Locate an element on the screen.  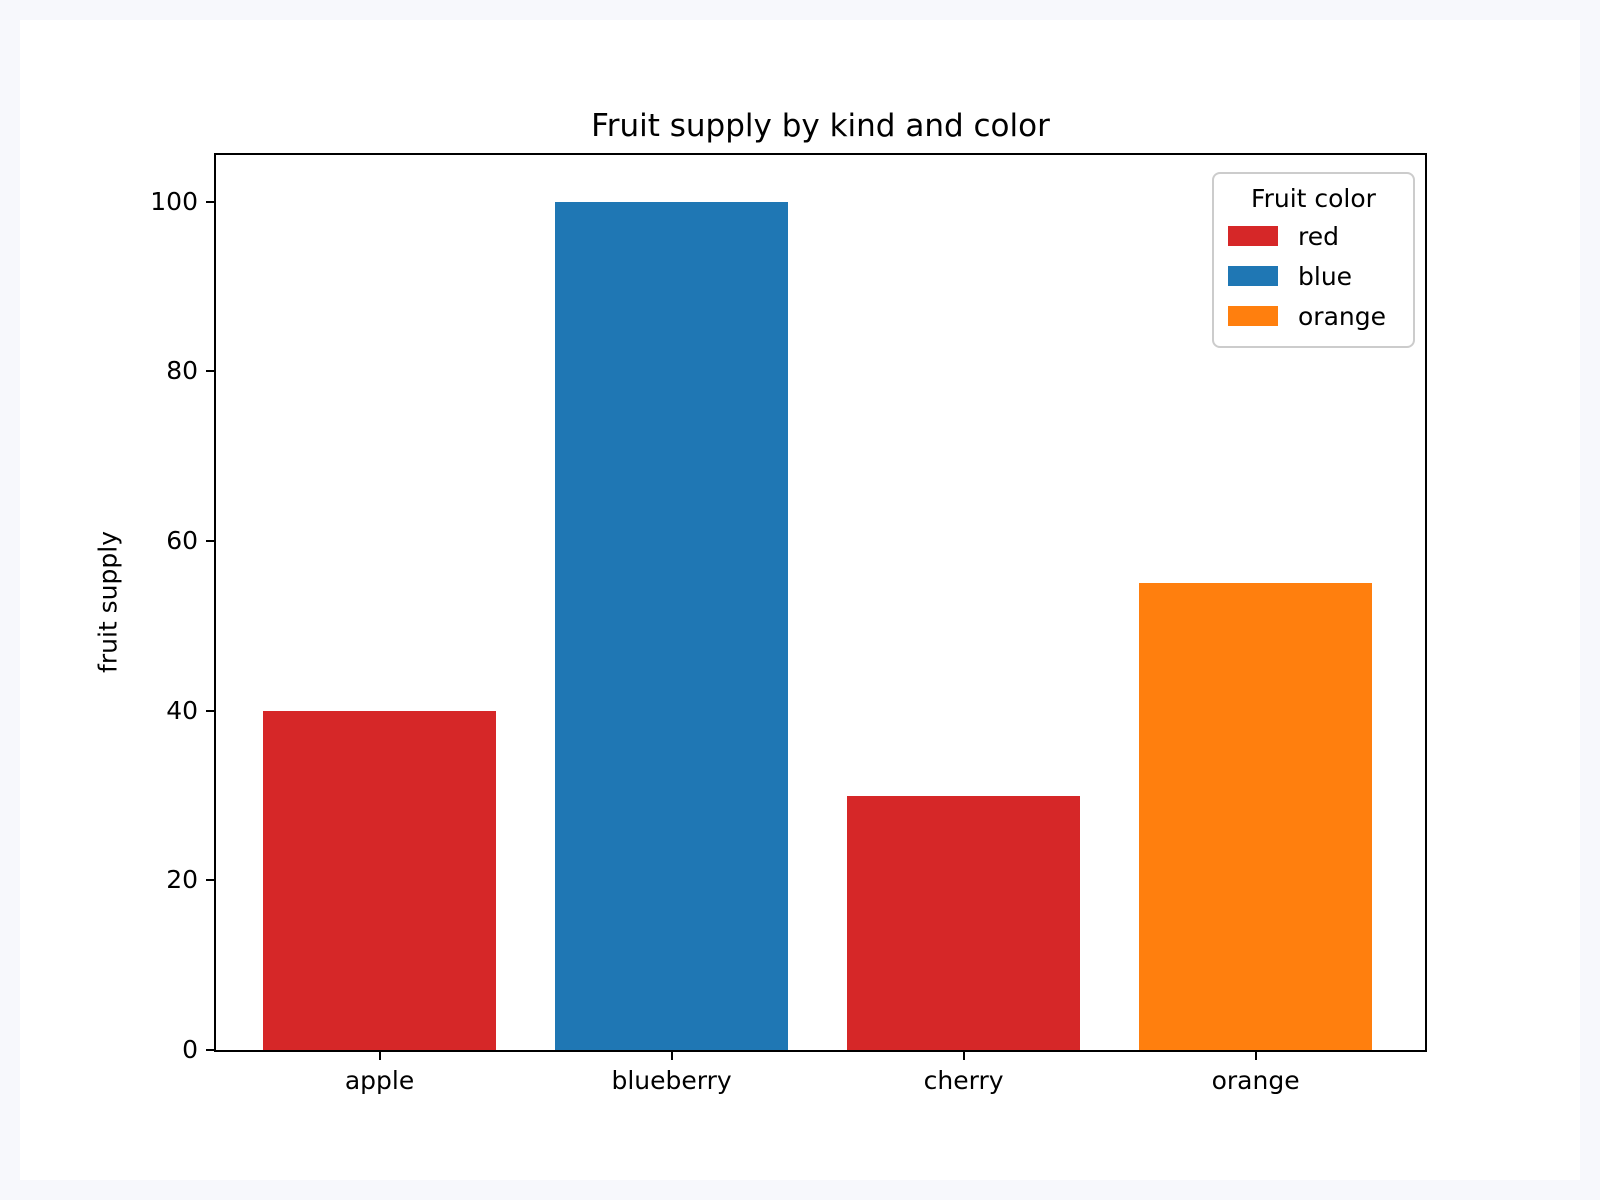
x-tick-mark-apple is located at coordinates (379, 1056).